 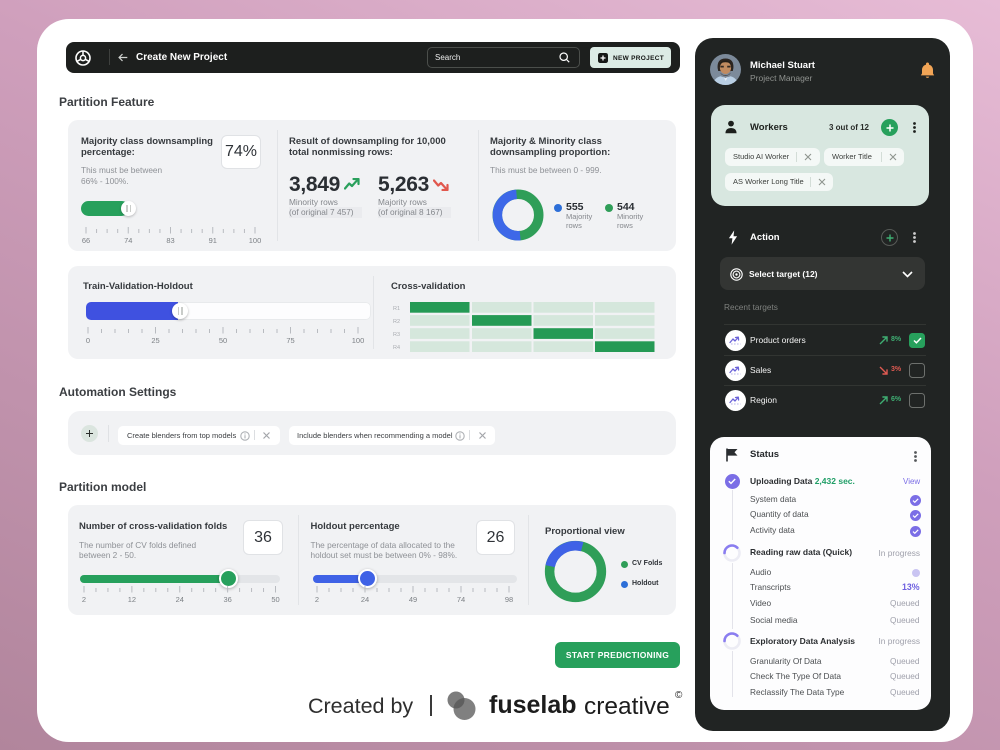 What do you see at coordinates (88, 340) in the screenshot?
I see `svg-text: 0` at bounding box center [88, 340].